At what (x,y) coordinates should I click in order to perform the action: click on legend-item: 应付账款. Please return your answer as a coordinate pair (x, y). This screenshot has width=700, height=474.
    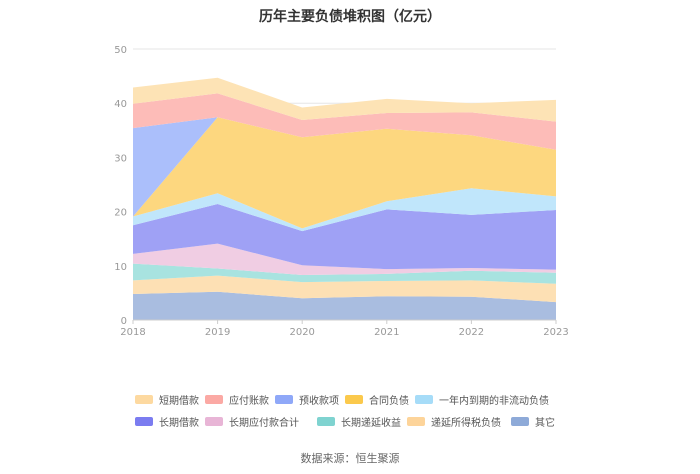
    Looking at the image, I should click on (240, 399).